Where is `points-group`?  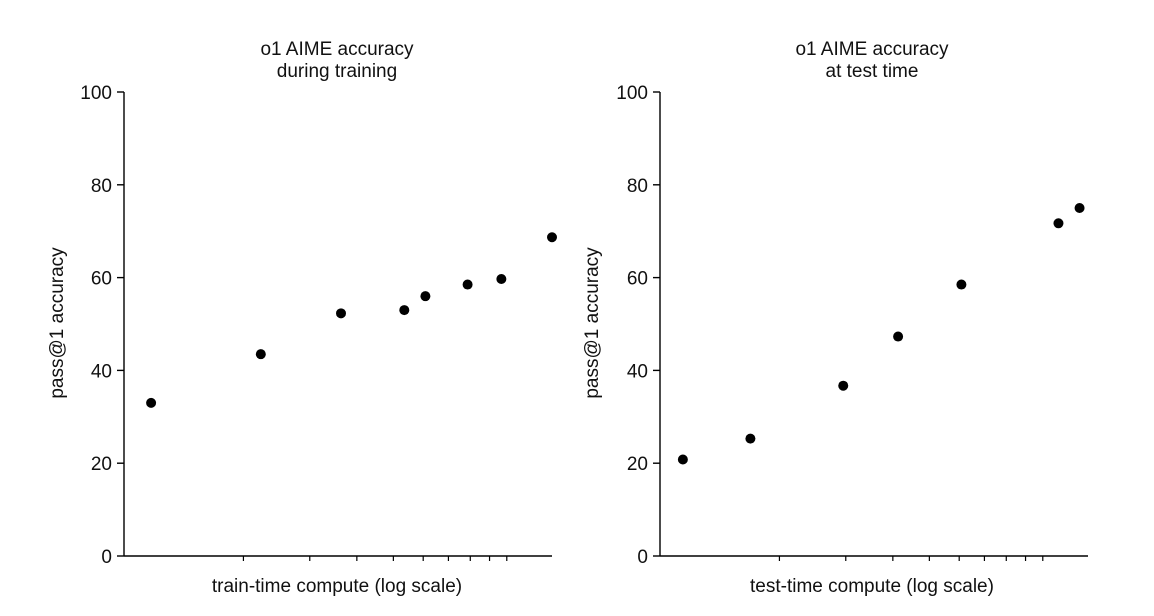 points-group is located at coordinates (351, 320).